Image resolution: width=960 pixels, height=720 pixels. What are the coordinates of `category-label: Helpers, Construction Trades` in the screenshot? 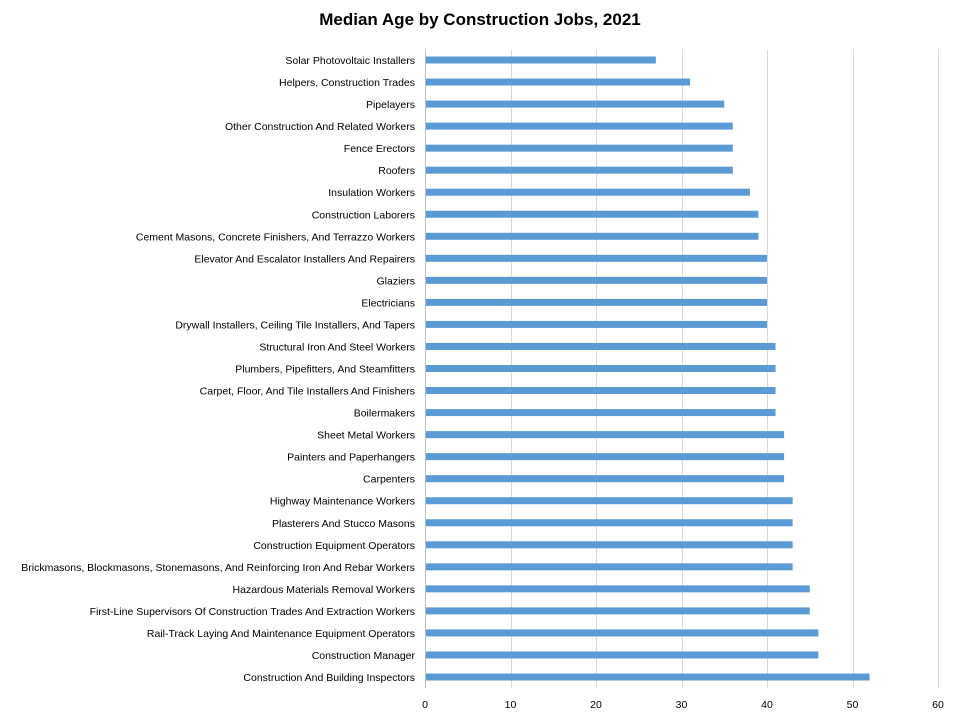 It's located at (347, 83).